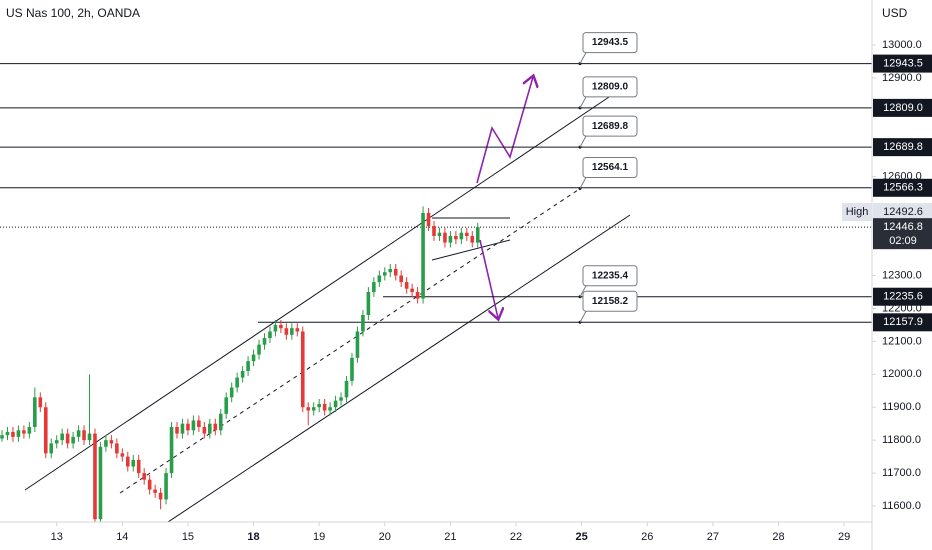 This screenshot has width=932, height=550. I want to click on high-axis-label: 12492.6, so click(903, 212).